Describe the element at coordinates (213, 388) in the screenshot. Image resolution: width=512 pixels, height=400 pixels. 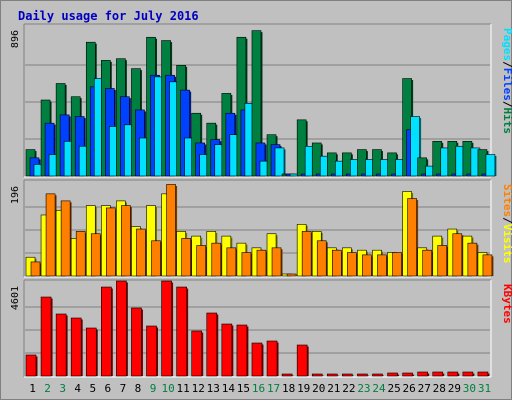
I see `x-tick-label-13: 13` at that location.